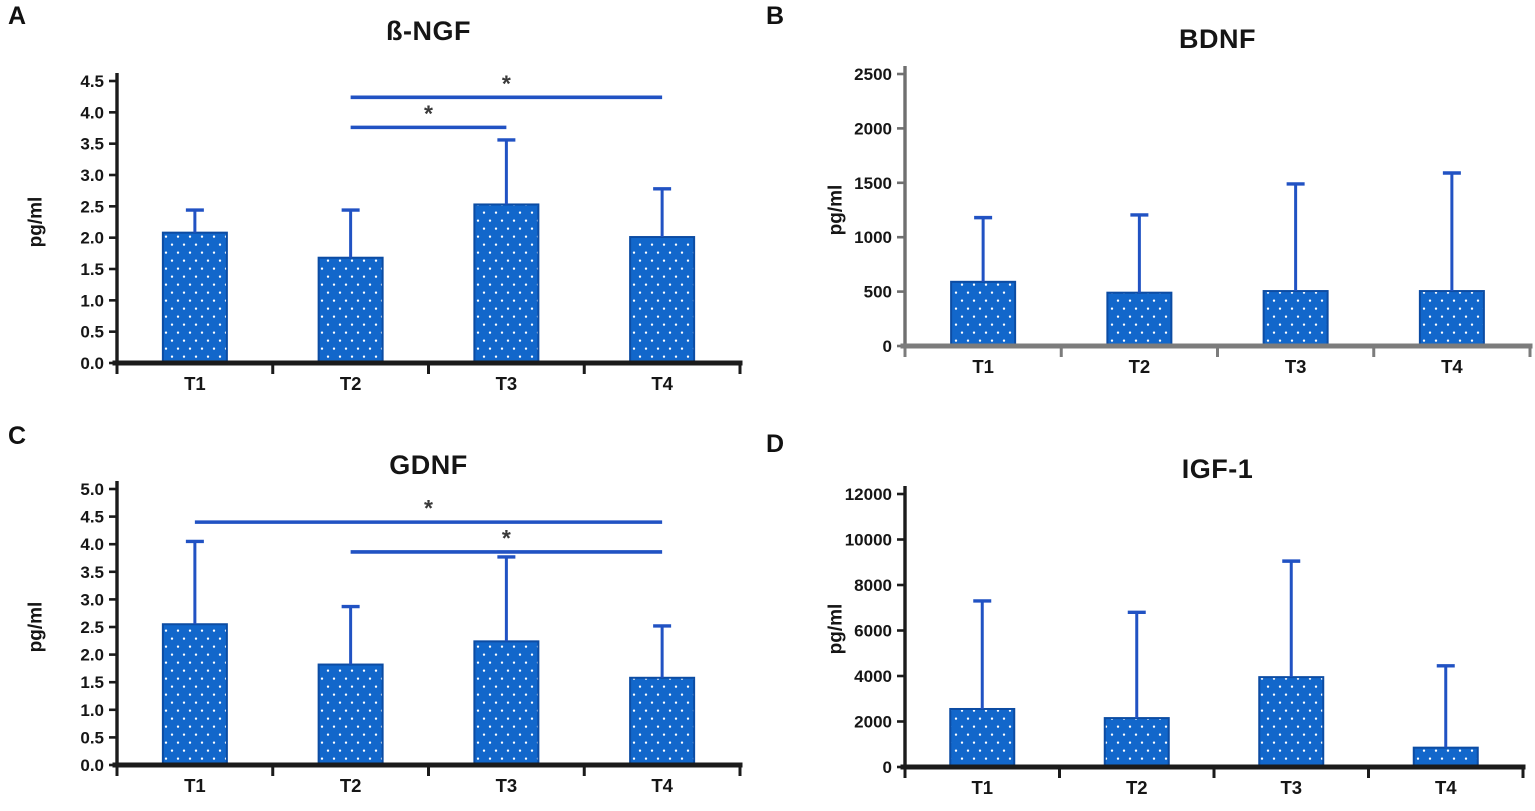 Image resolution: width=1535 pixels, height=811 pixels. What do you see at coordinates (873, 631) in the screenshot?
I see `y-tick-label: 6000` at bounding box center [873, 631].